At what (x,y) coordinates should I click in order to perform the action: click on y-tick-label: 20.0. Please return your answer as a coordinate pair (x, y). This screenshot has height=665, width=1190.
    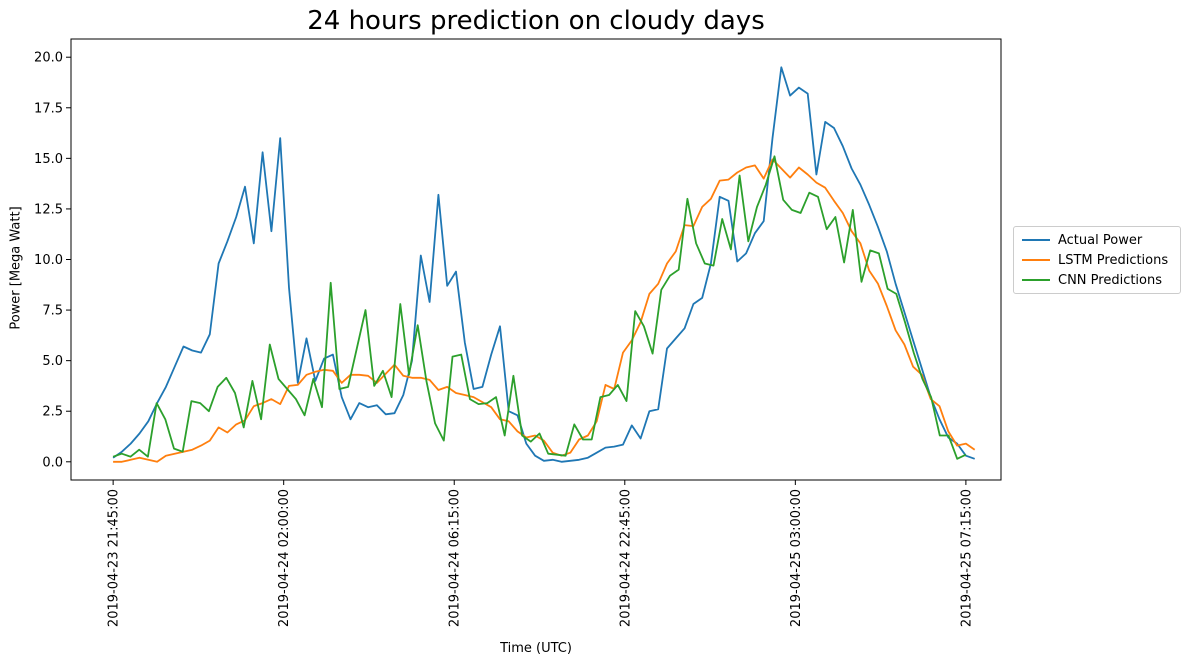
    Looking at the image, I should click on (48, 58).